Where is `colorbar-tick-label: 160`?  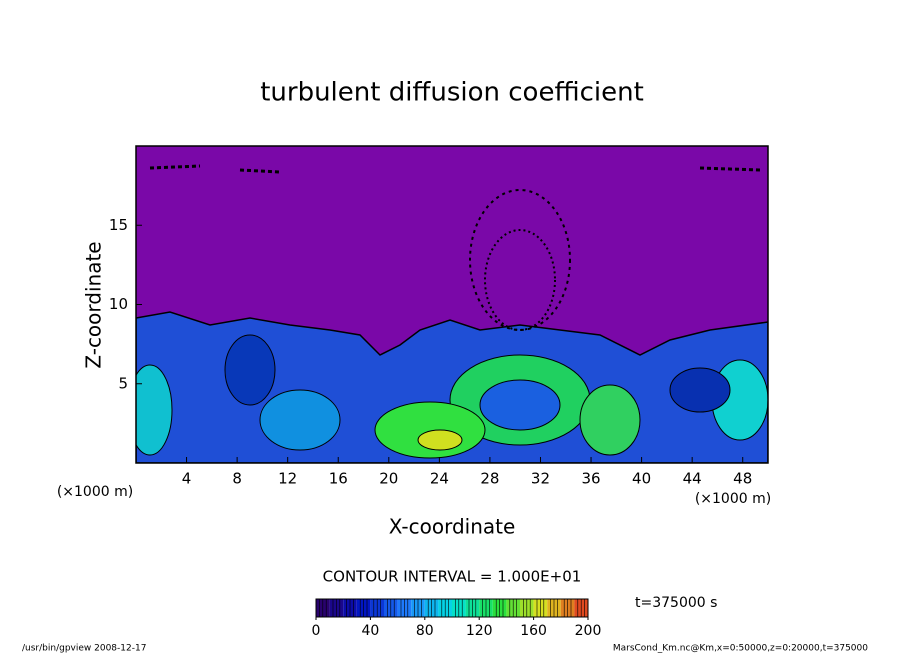
colorbar-tick-label: 160 is located at coordinates (533, 631).